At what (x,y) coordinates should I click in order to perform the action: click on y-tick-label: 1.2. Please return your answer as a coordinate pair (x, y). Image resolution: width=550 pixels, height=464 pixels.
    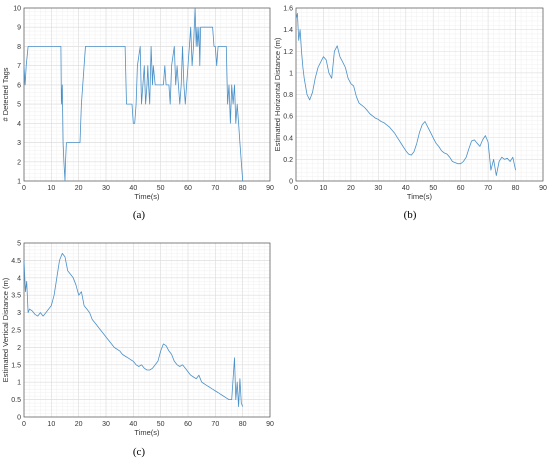
    Looking at the image, I should click on (288, 52).